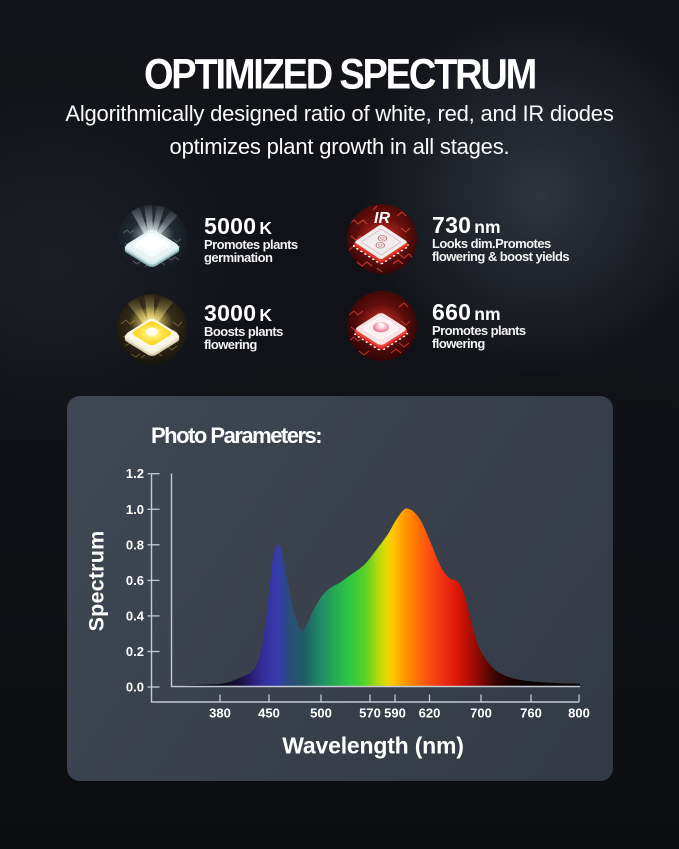  What do you see at coordinates (135, 544) in the screenshot?
I see `svg-text: 0.8` at bounding box center [135, 544].